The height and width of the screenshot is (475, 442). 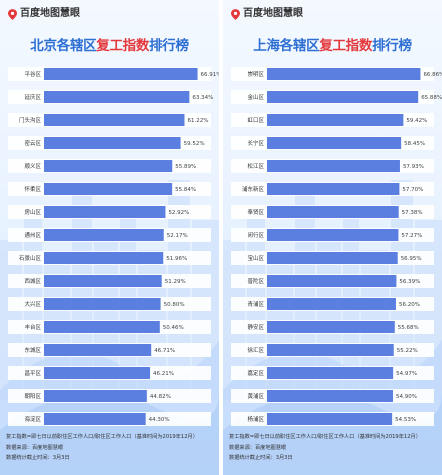 What do you see at coordinates (409, 305) in the screenshot?
I see `value-label: 56.20%` at bounding box center [409, 305].